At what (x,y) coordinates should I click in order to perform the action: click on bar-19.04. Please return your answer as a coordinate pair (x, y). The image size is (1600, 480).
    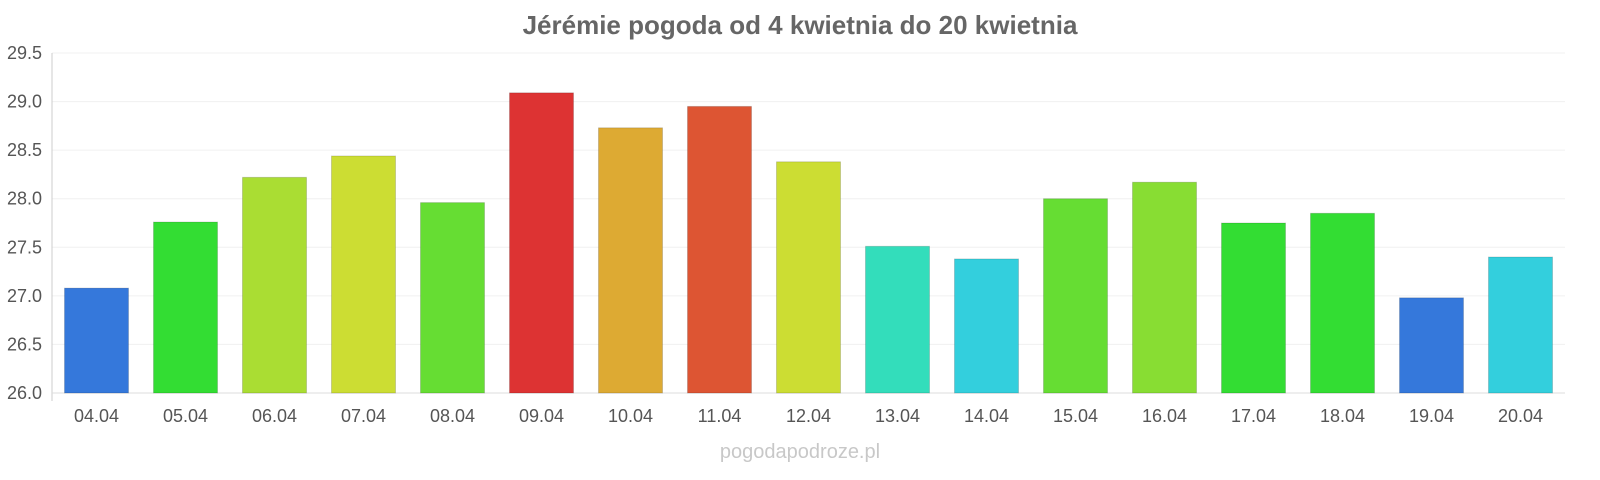
    Looking at the image, I should click on (1431, 345).